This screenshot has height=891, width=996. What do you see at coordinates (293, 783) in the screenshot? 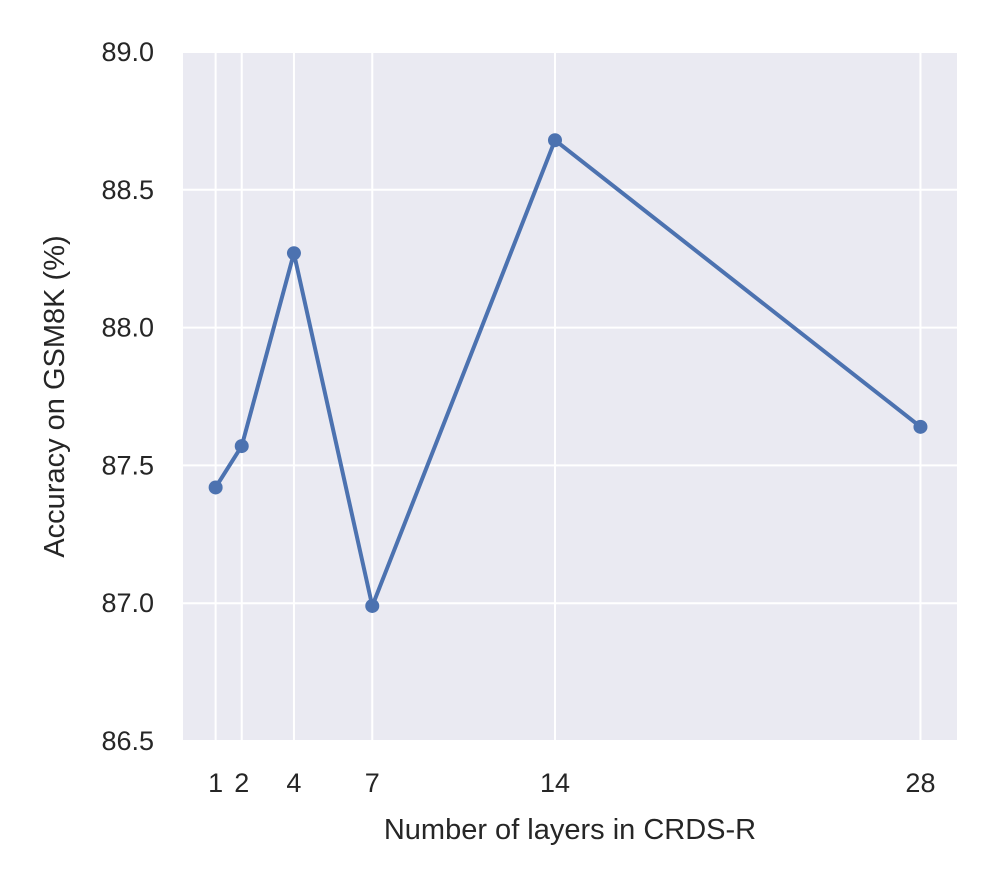
I see `x-tick-label: 4` at bounding box center [293, 783].